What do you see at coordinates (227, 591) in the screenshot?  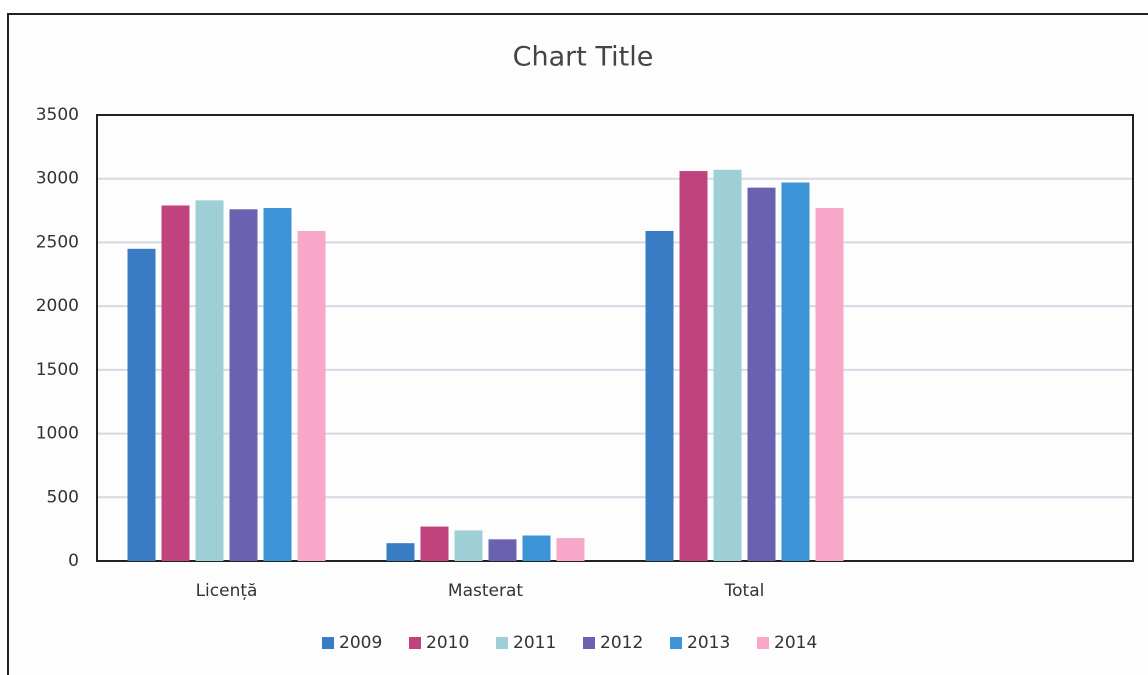 I see `x-tick-label: Licență` at bounding box center [227, 591].